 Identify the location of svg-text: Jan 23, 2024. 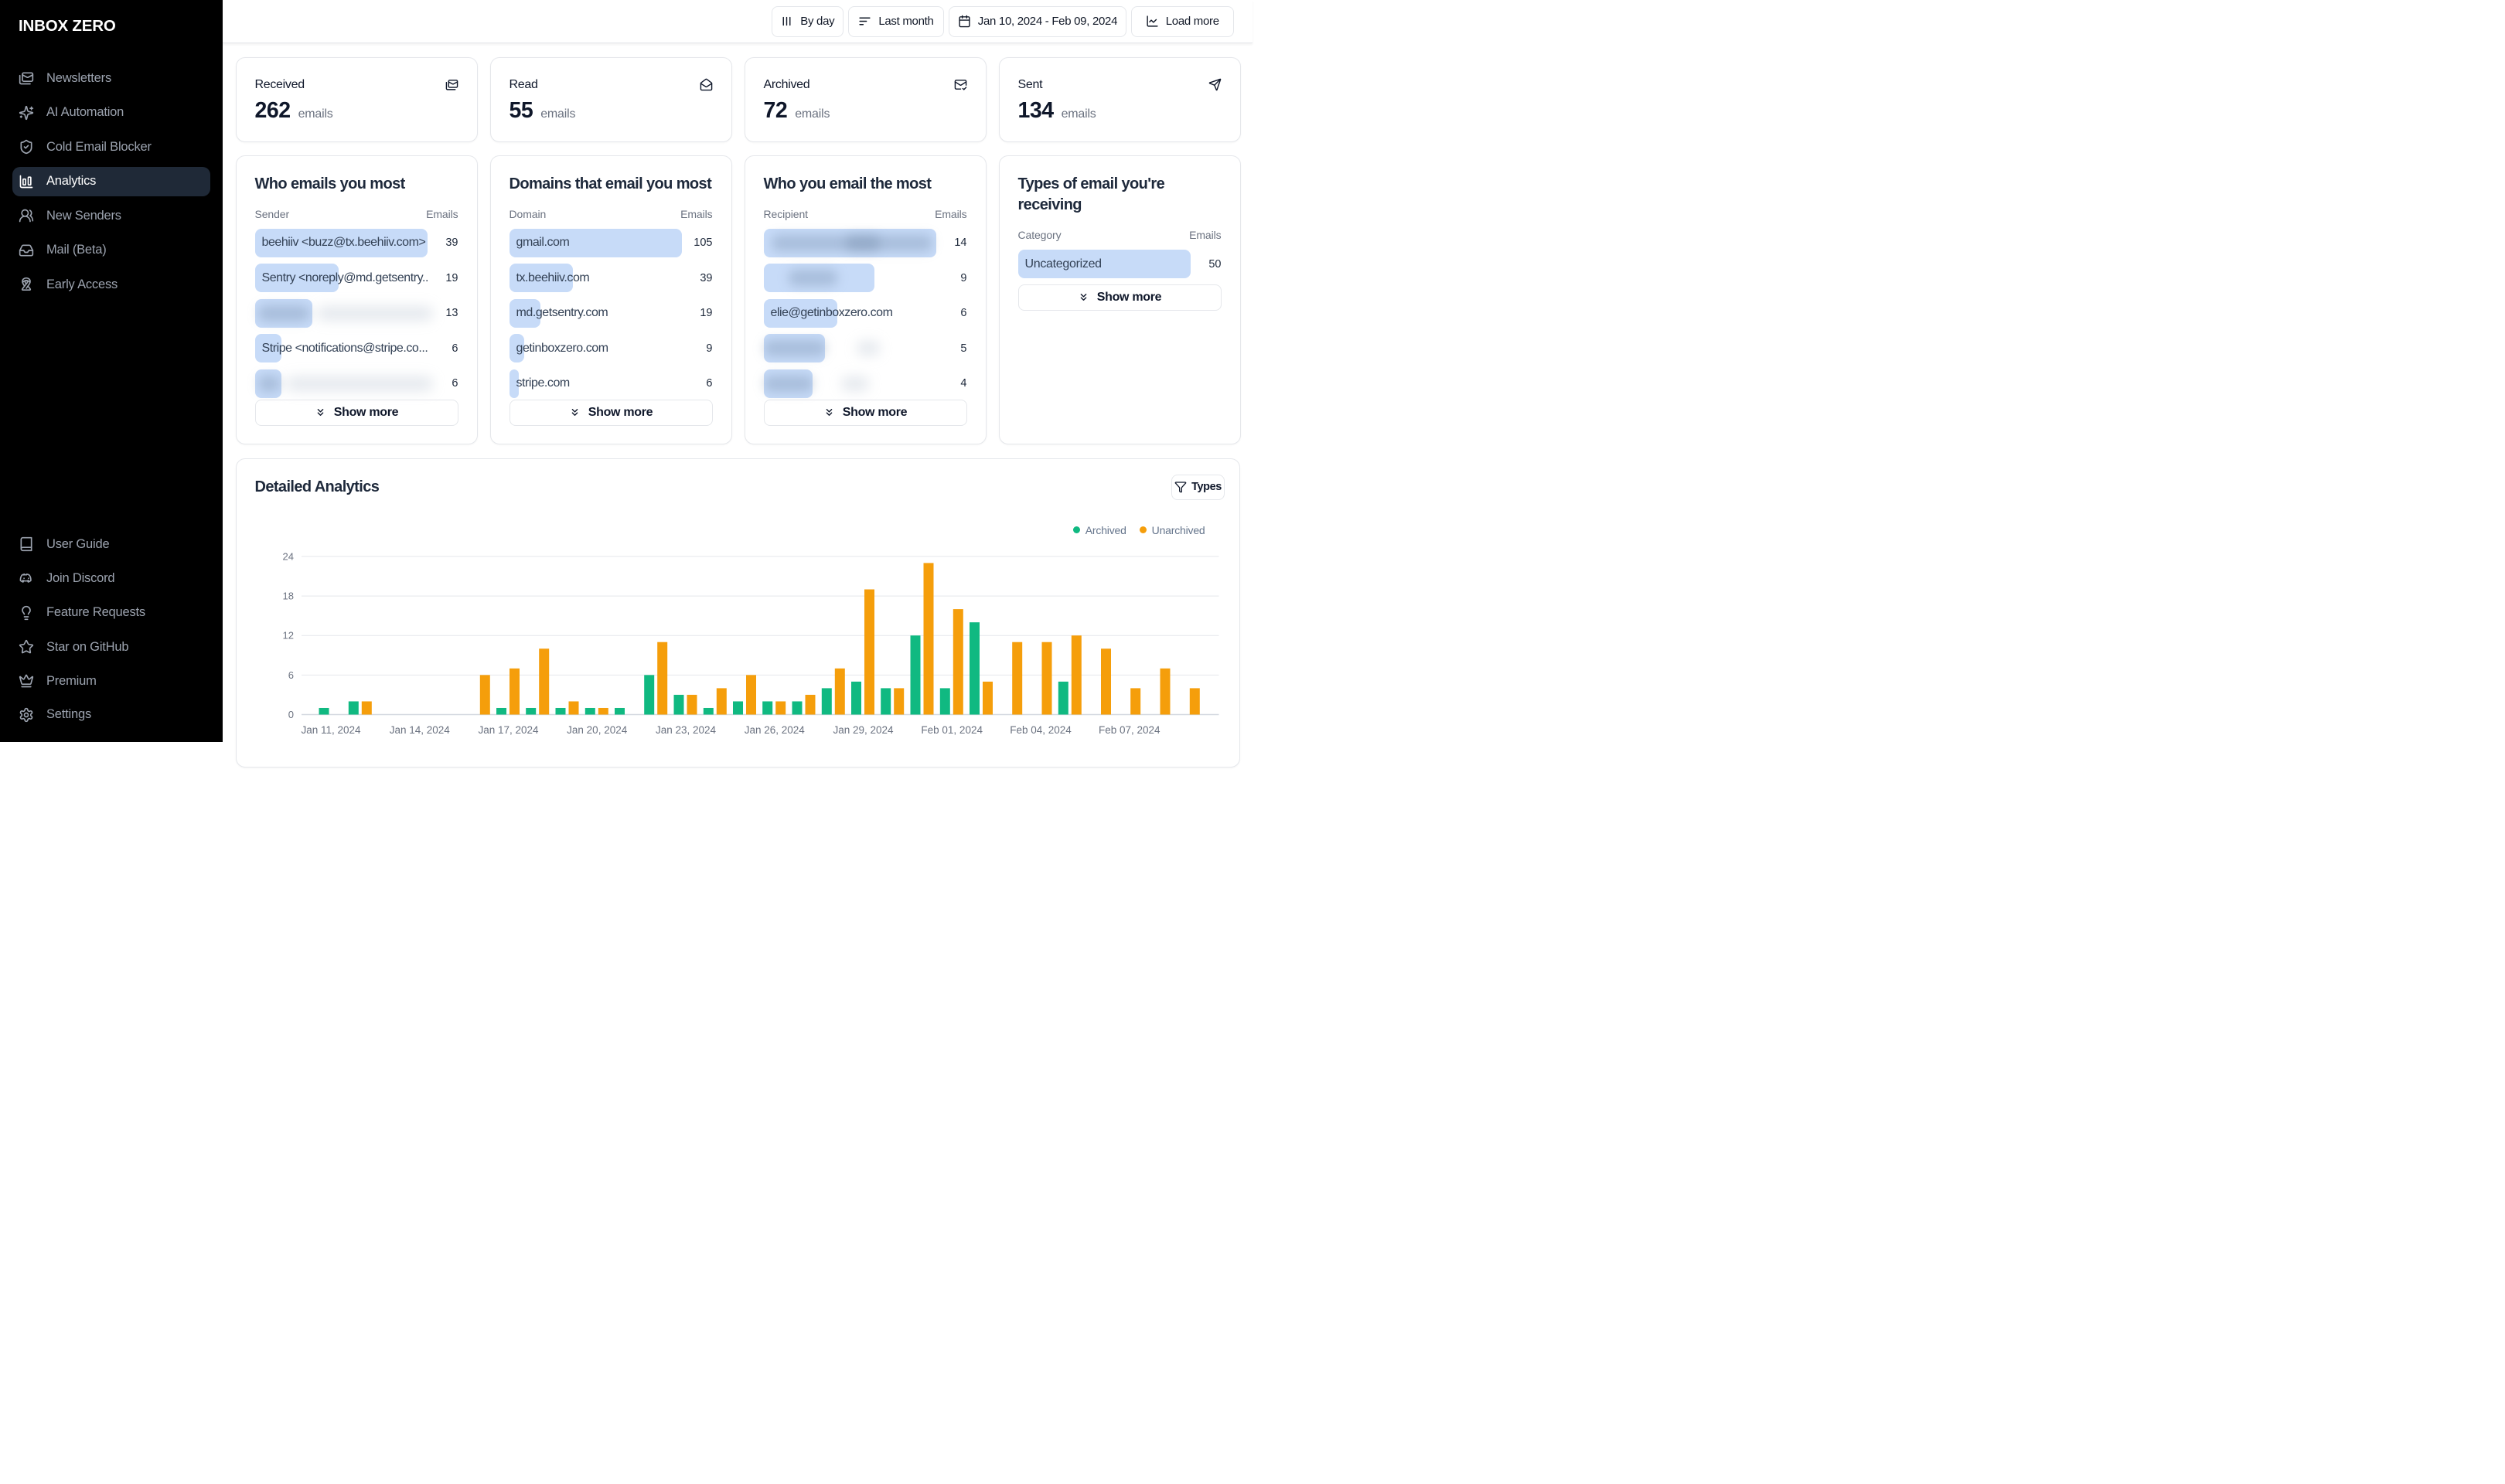
(685, 730).